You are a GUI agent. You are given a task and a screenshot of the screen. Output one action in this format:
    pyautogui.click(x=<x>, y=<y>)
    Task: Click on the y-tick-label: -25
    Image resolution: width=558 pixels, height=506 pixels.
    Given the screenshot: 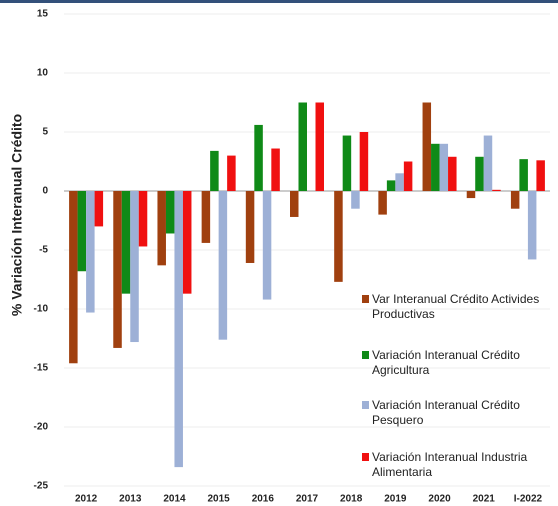 What is the action you would take?
    pyautogui.click(x=41, y=486)
    